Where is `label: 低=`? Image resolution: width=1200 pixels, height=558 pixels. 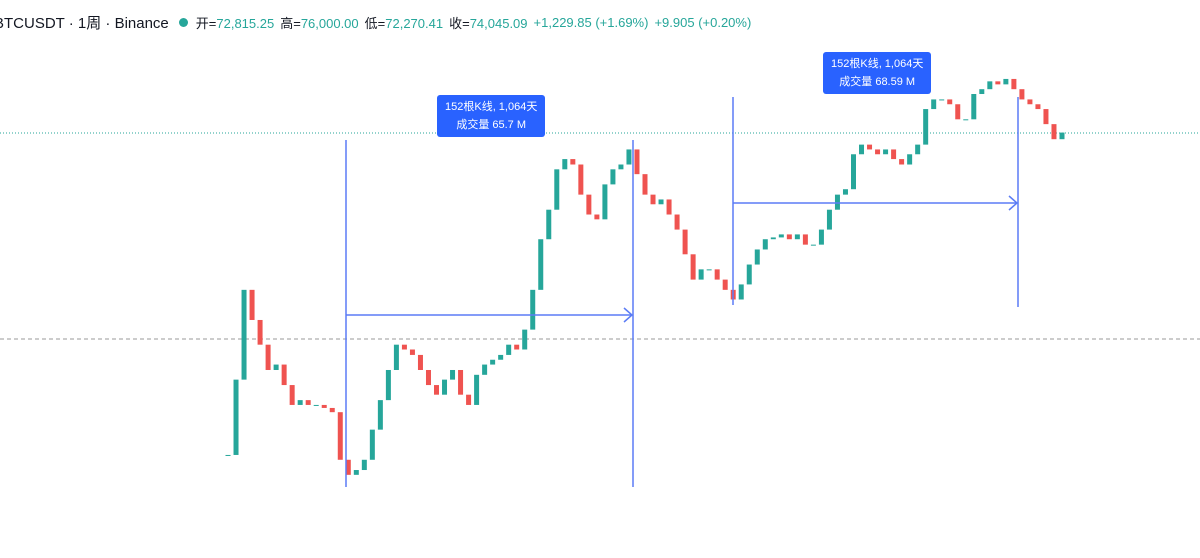 label: 低= is located at coordinates (375, 23).